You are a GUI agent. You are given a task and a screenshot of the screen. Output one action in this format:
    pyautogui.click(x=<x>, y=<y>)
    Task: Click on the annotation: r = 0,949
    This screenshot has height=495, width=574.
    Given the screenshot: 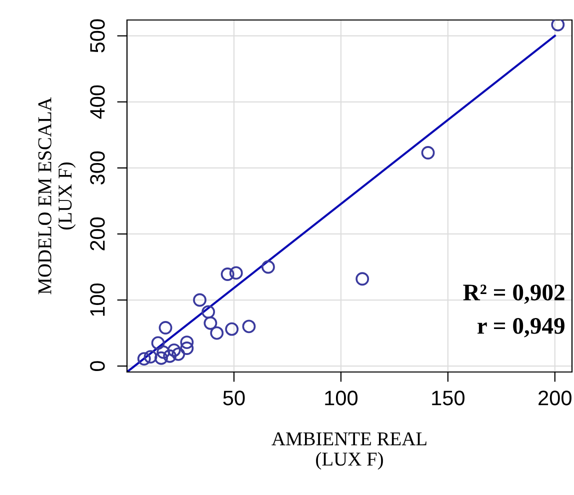 What is the action you would take?
    pyautogui.click(x=521, y=328)
    